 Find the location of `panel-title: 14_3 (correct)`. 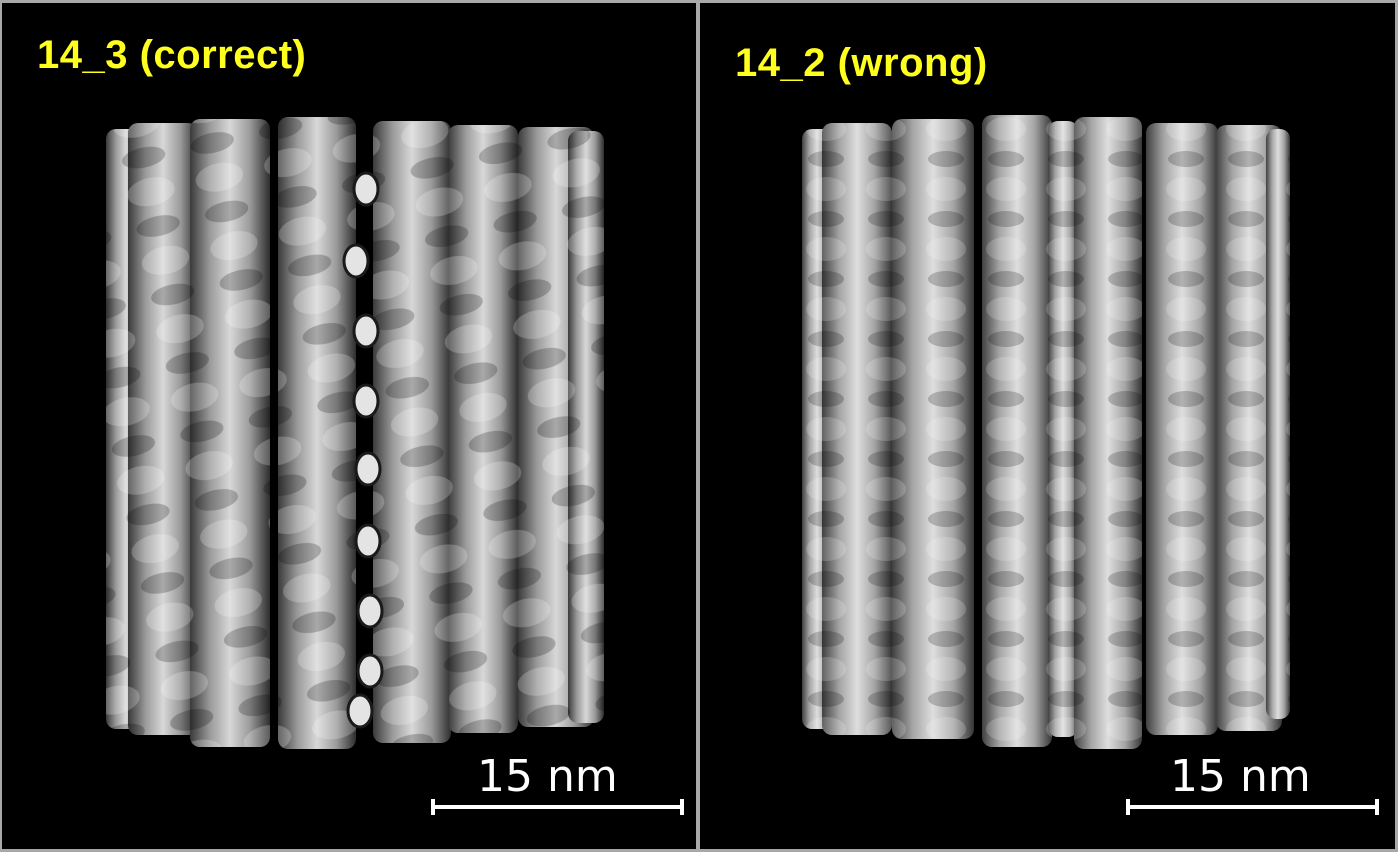

panel-title: 14_3 (correct) is located at coordinates (172, 55).